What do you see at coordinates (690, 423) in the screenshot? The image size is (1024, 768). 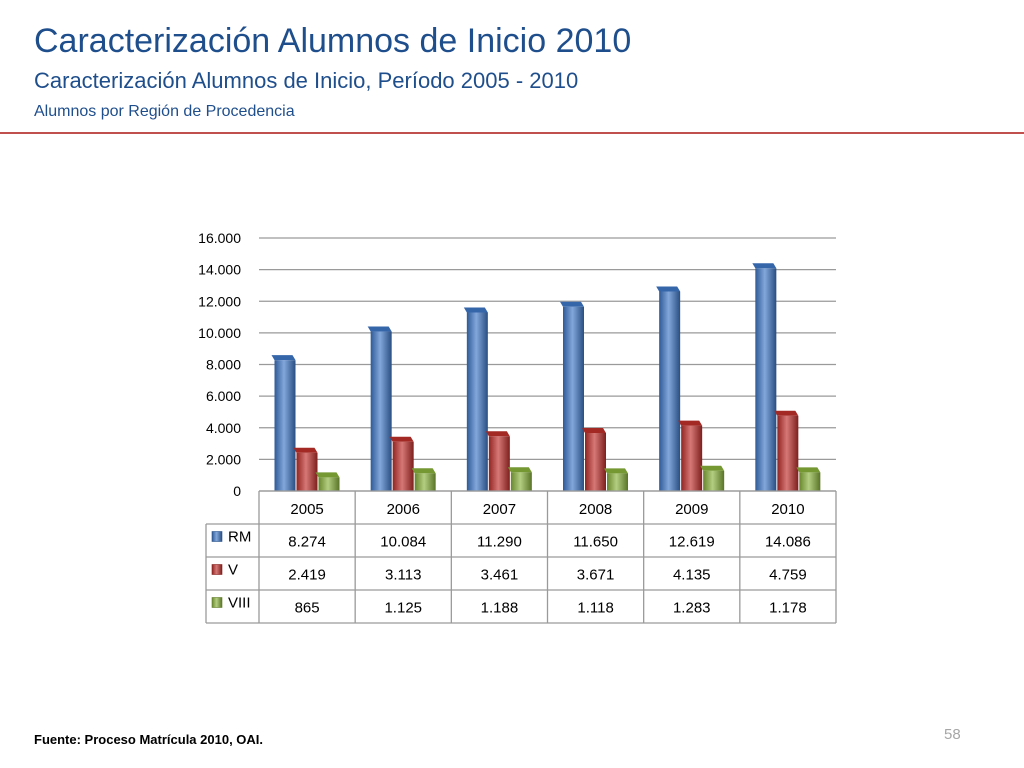 I see `bar-top-V-2009` at bounding box center [690, 423].